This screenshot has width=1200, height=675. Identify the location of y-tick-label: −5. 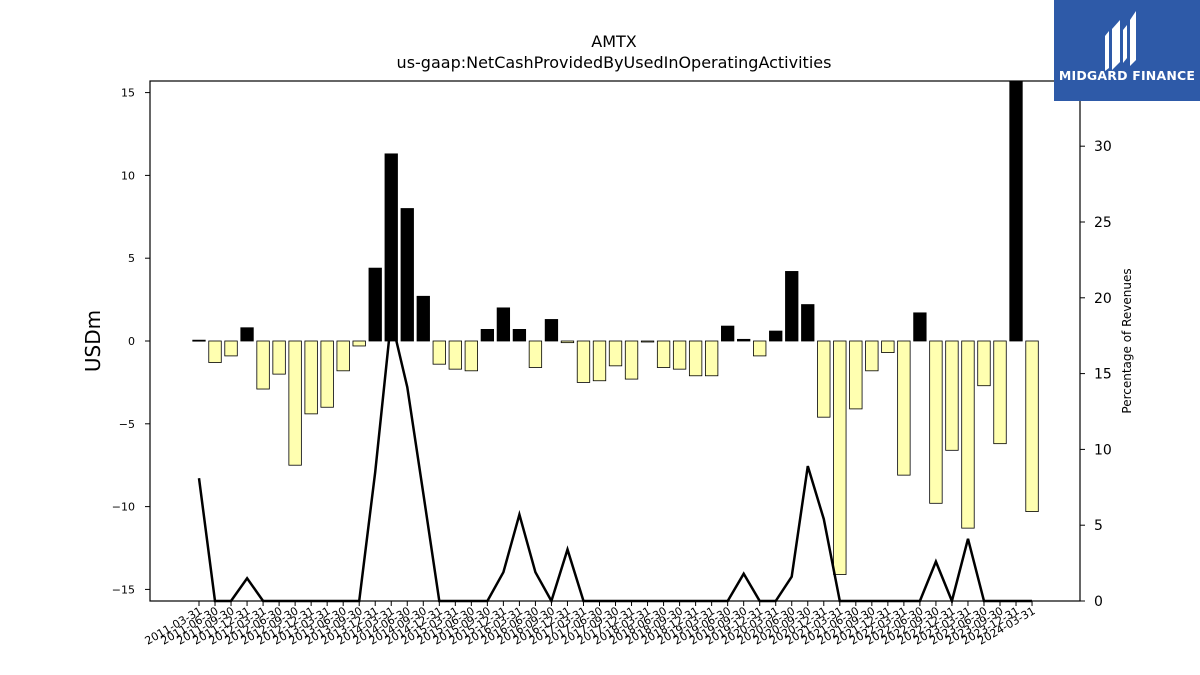
(127, 424).